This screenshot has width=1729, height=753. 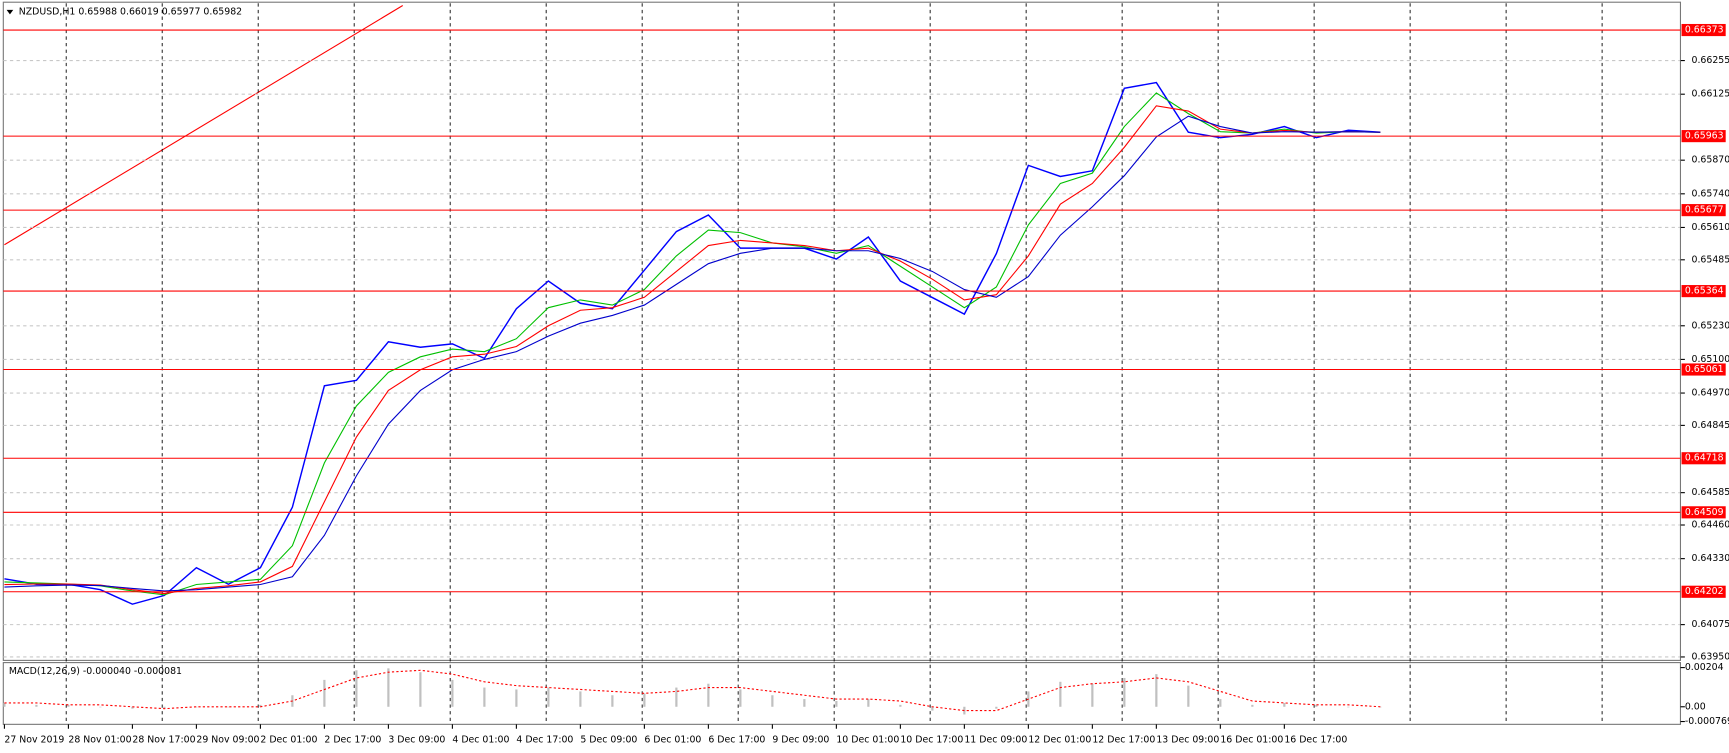 What do you see at coordinates (931, 739) in the screenshot?
I see `x-tick-label: 10 Dec 17:00` at bounding box center [931, 739].